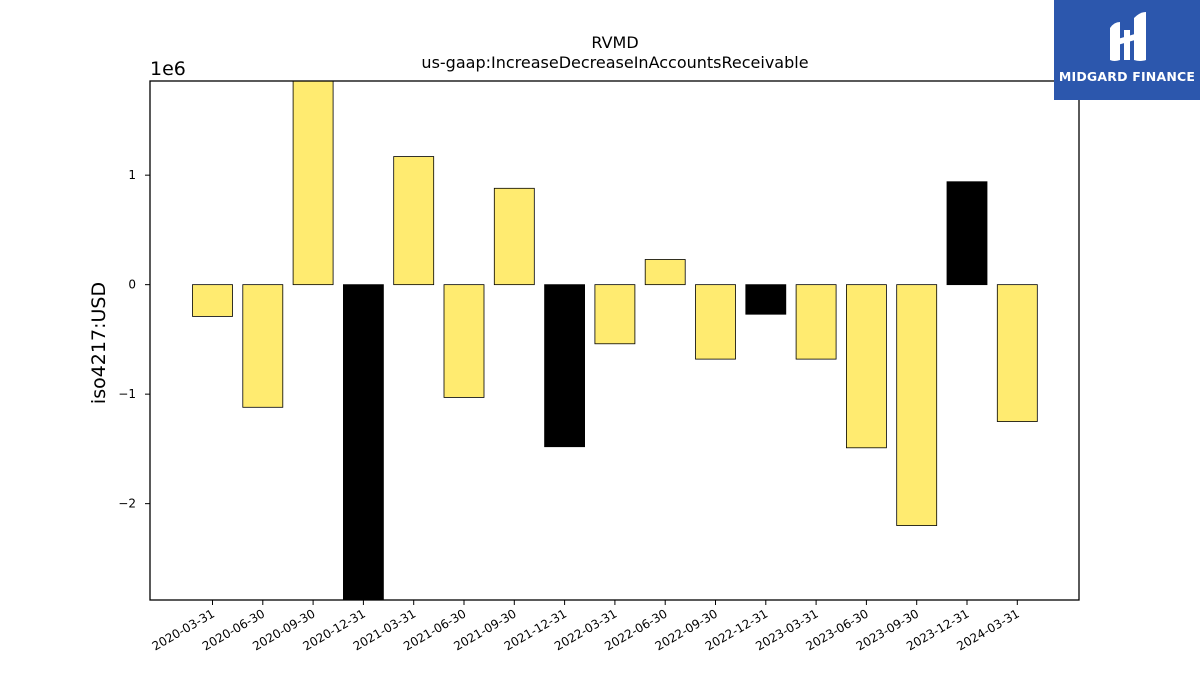  Describe the element at coordinates (99, 343) in the screenshot. I see `y-axis-label: iso4217:USD` at that location.